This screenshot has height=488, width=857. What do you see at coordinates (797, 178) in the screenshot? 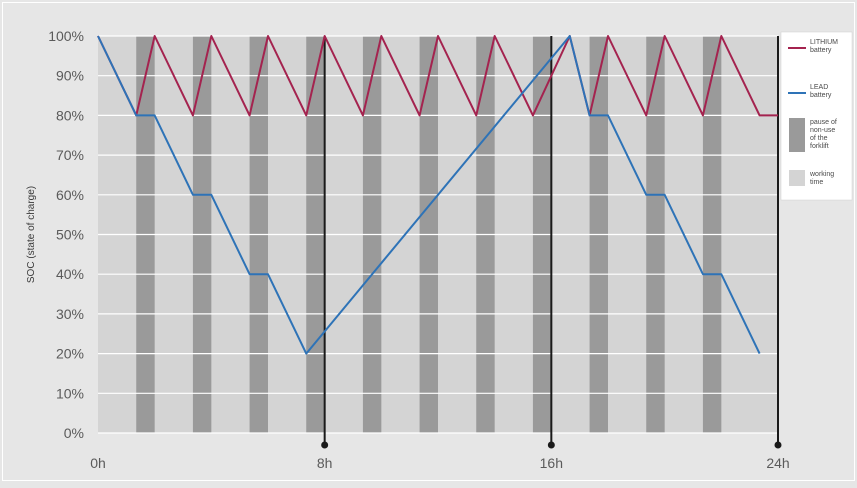
I see `legend-swatch-working` at bounding box center [797, 178].